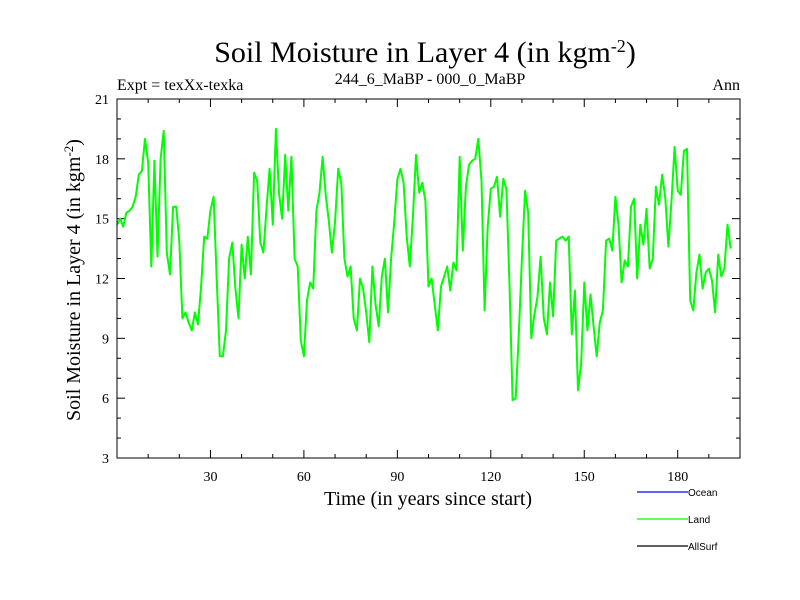 This screenshot has height=600, width=800. I want to click on x-tick-label: 30, so click(210, 477).